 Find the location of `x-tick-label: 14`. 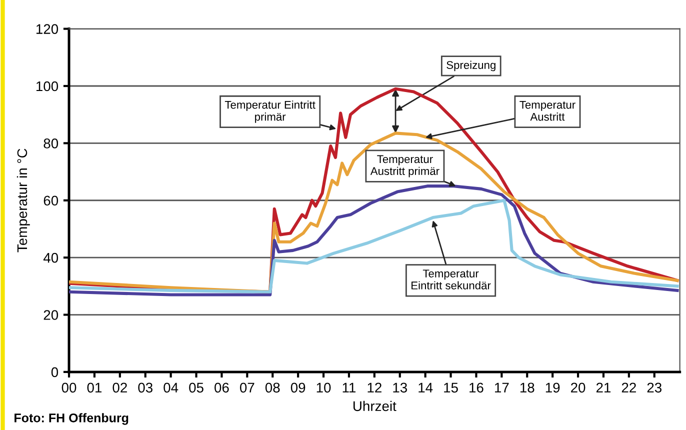

x-tick-label: 14 is located at coordinates (425, 387).